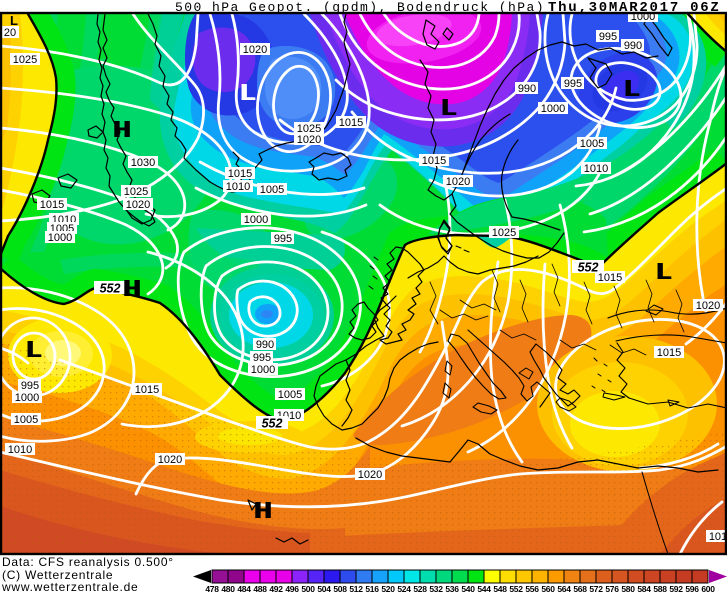 This screenshot has width=727, height=593. What do you see at coordinates (228, 588) in the screenshot?
I see `svg-text: 480` at bounding box center [228, 588].